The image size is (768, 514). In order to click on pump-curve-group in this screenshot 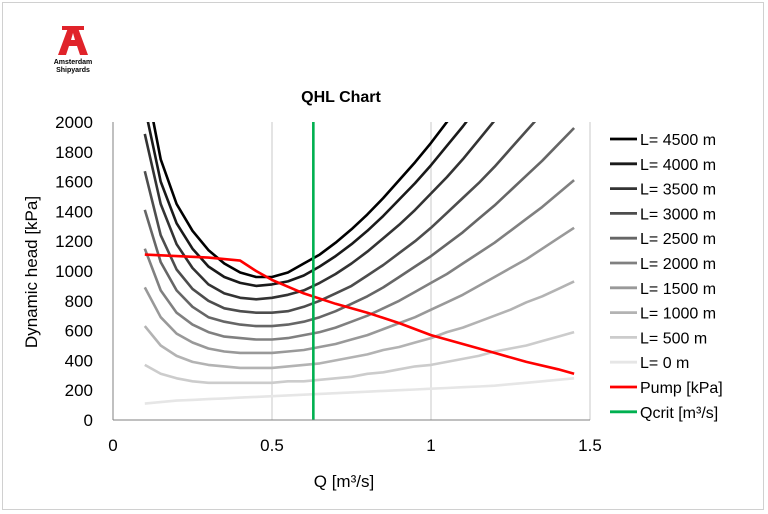, I will do `click(359, 314)`.